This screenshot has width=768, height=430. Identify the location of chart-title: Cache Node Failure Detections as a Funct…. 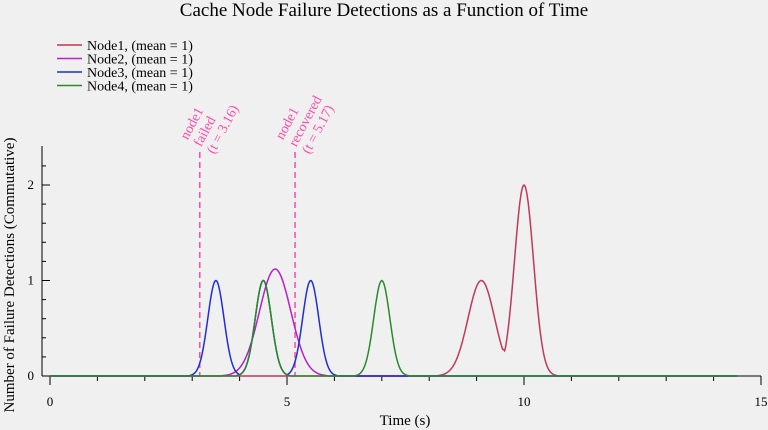
(384, 10).